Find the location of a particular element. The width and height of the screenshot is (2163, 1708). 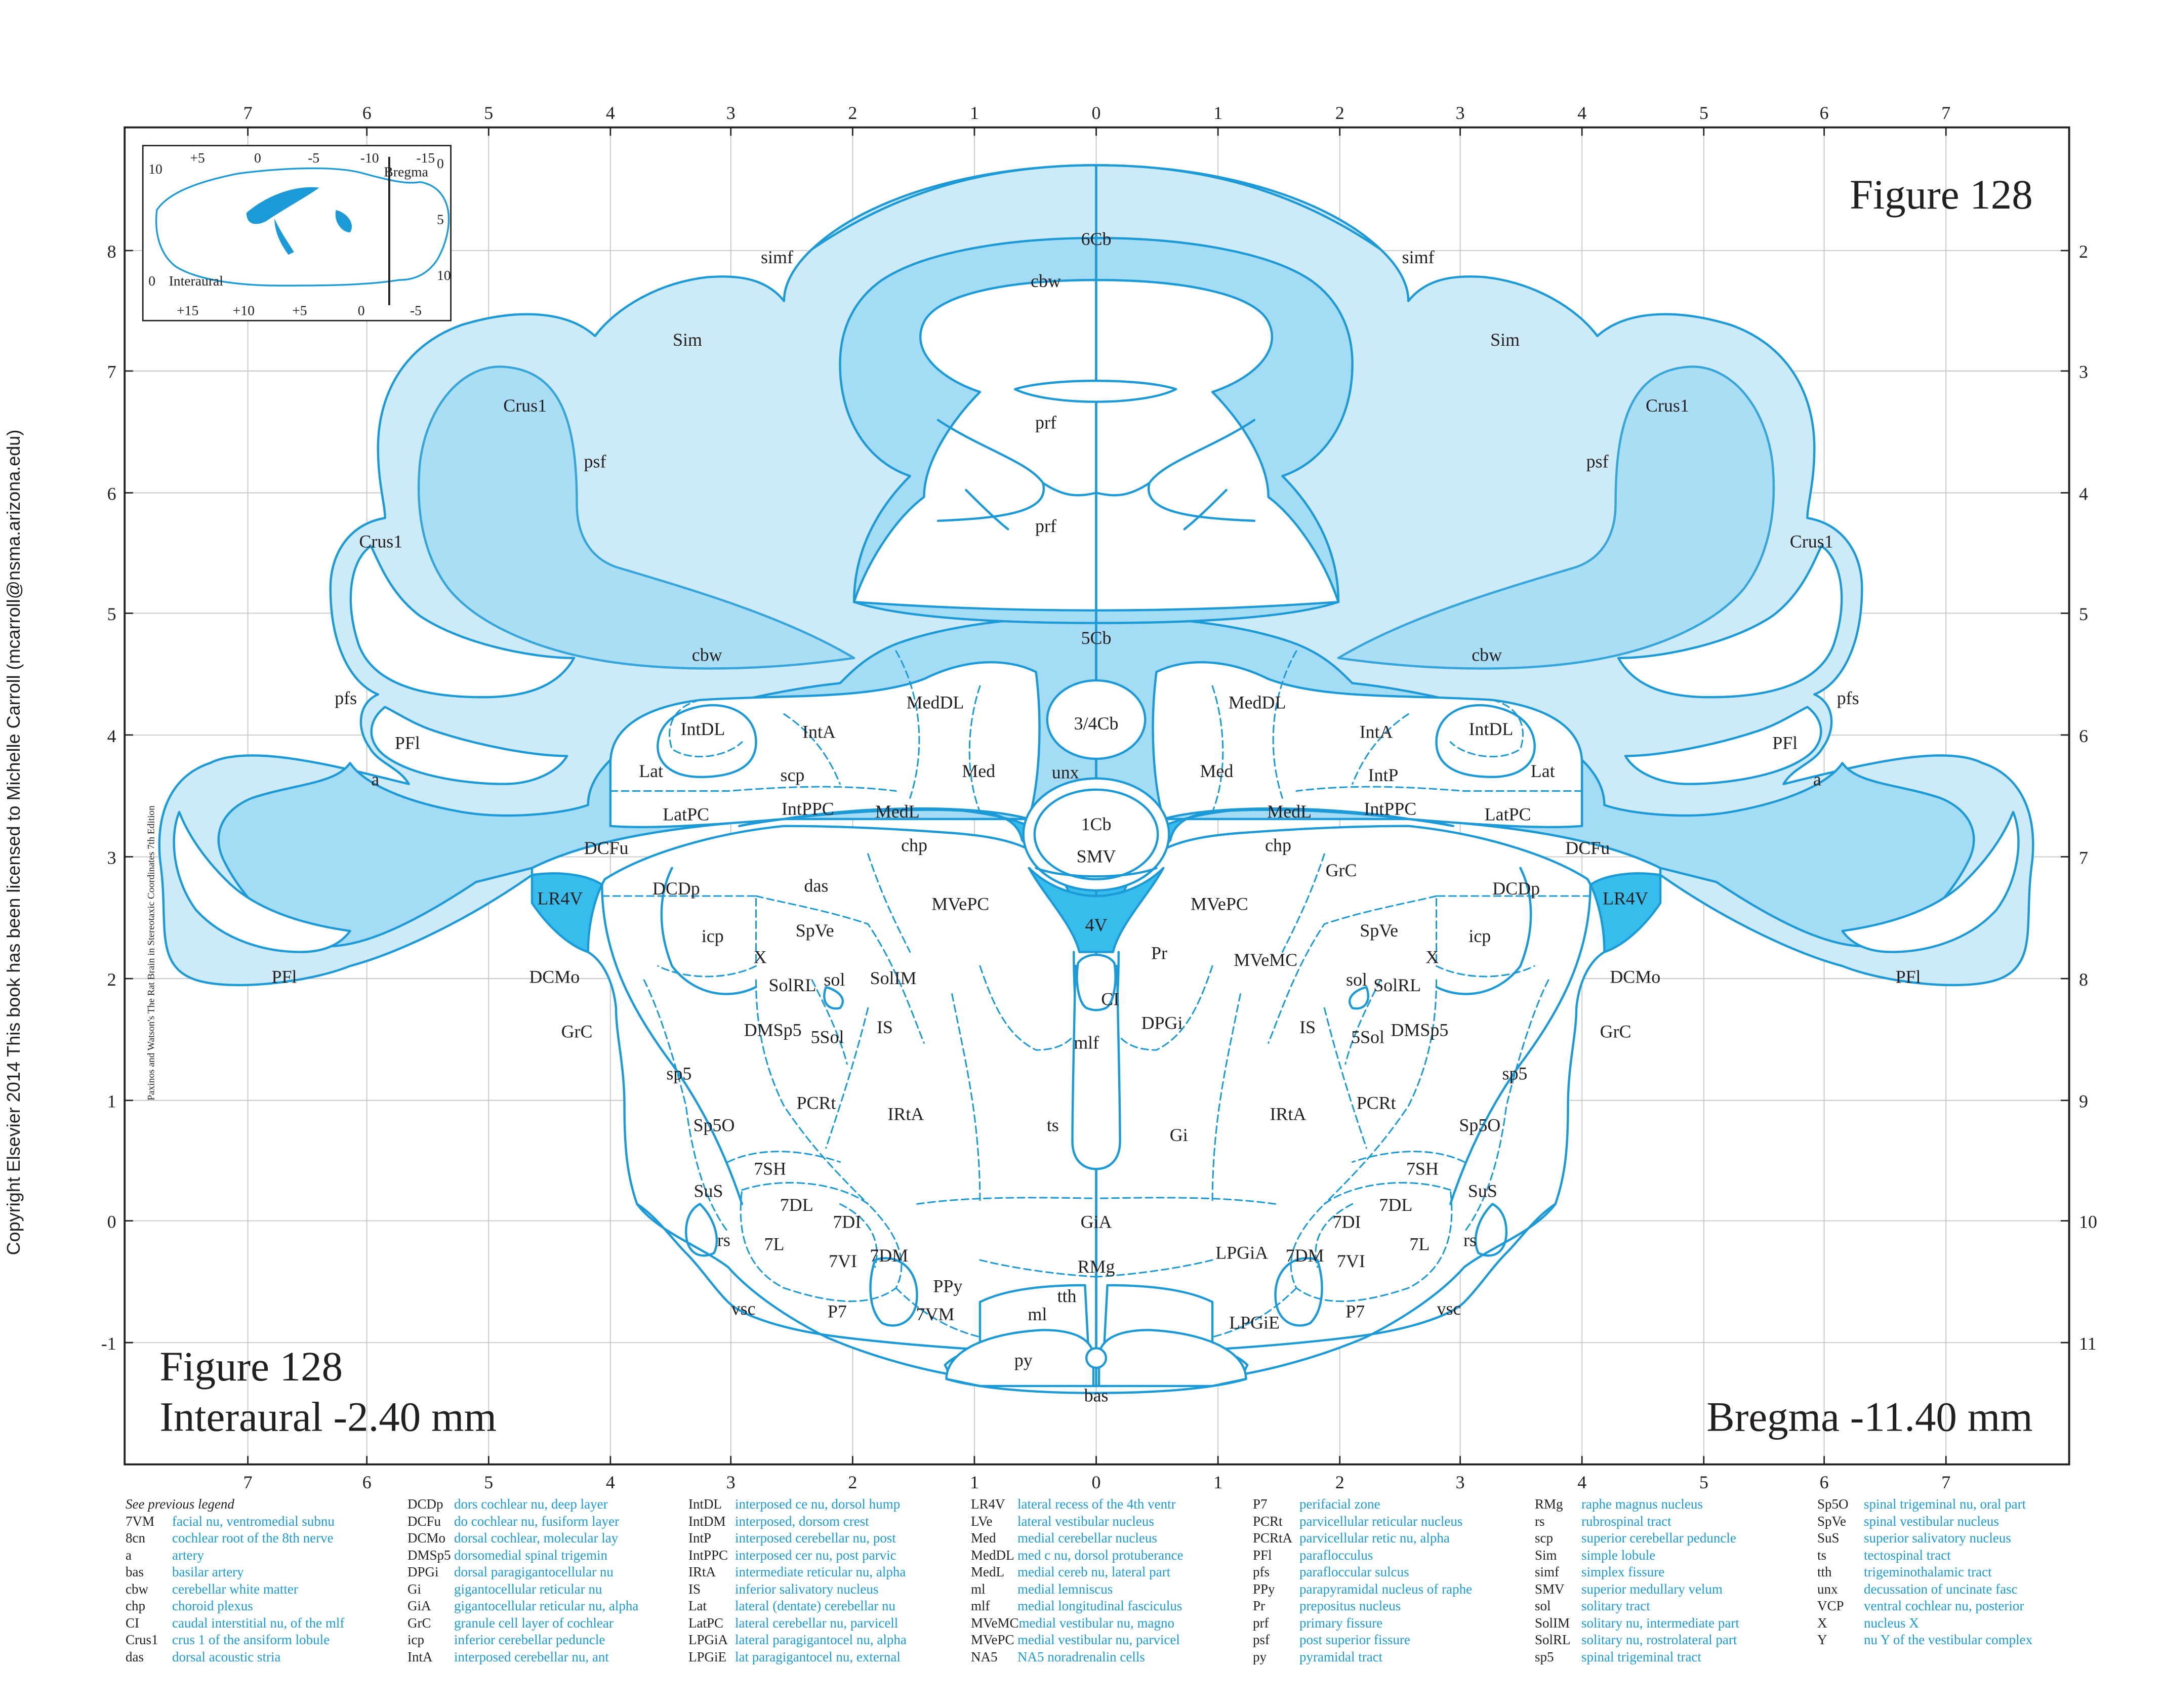

legend-definition: simple lobule is located at coordinates (1618, 1555).